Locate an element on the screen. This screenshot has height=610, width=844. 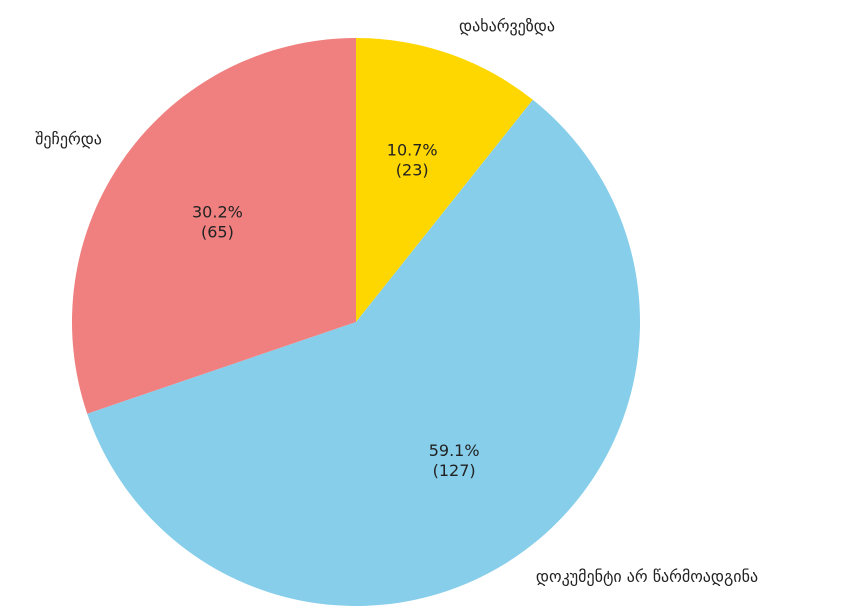
value-label: (23) is located at coordinates (412, 170).